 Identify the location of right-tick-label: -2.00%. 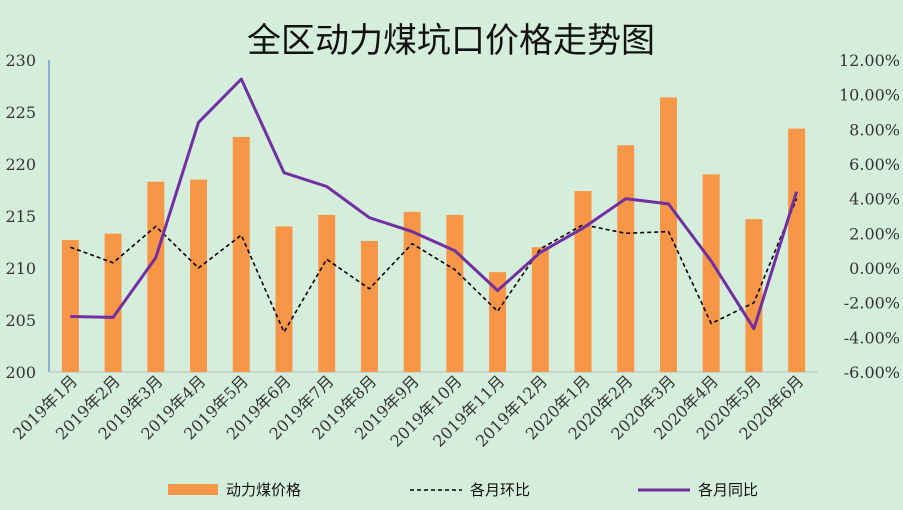
(872, 303).